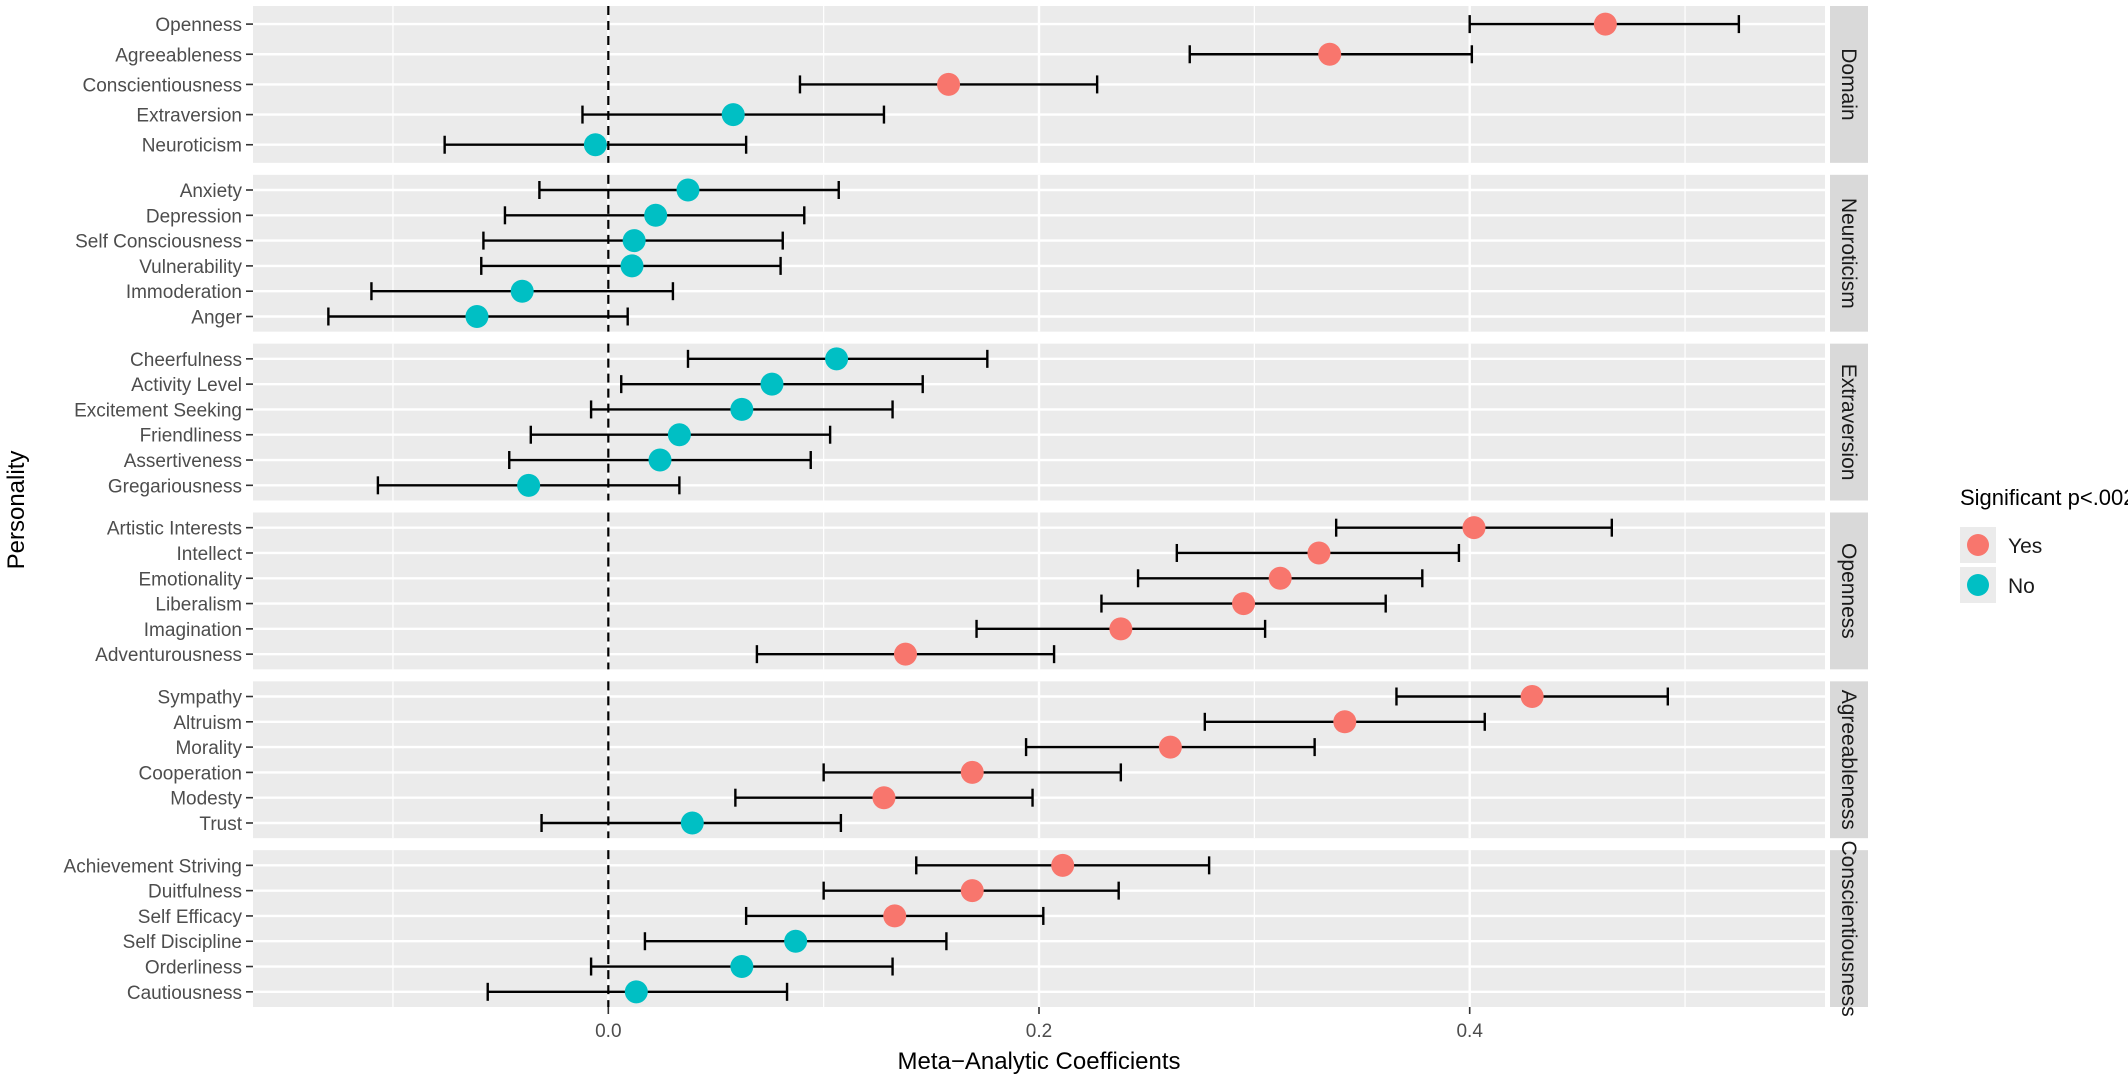 The image size is (2128, 1087). I want to click on y-tick-label-cooperation: Cooperation, so click(190, 773).